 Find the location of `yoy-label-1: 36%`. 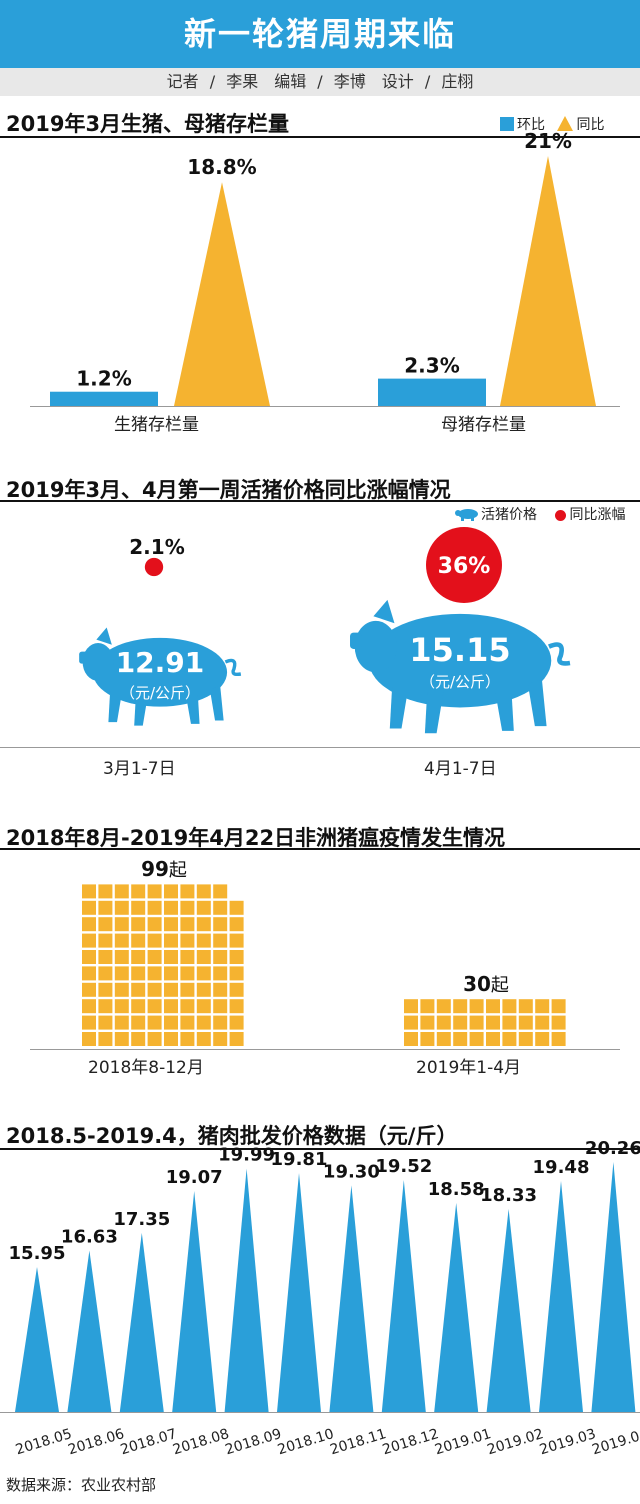

yoy-label-1: 36% is located at coordinates (464, 566).